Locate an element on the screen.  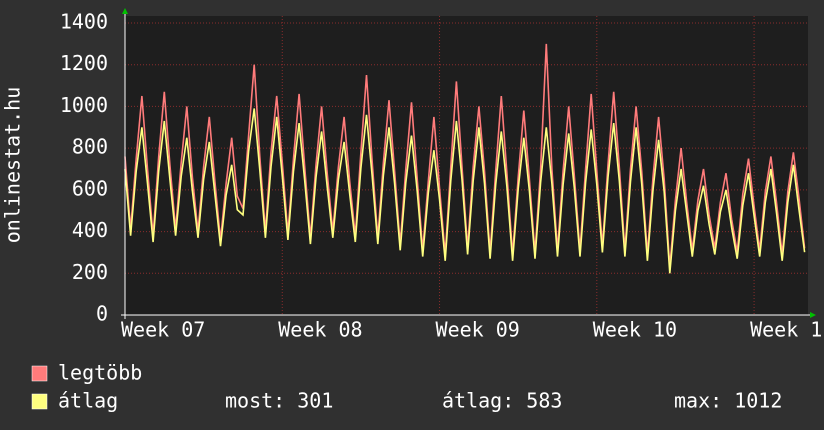
legend-stat: átlag: 583 is located at coordinates (502, 401).